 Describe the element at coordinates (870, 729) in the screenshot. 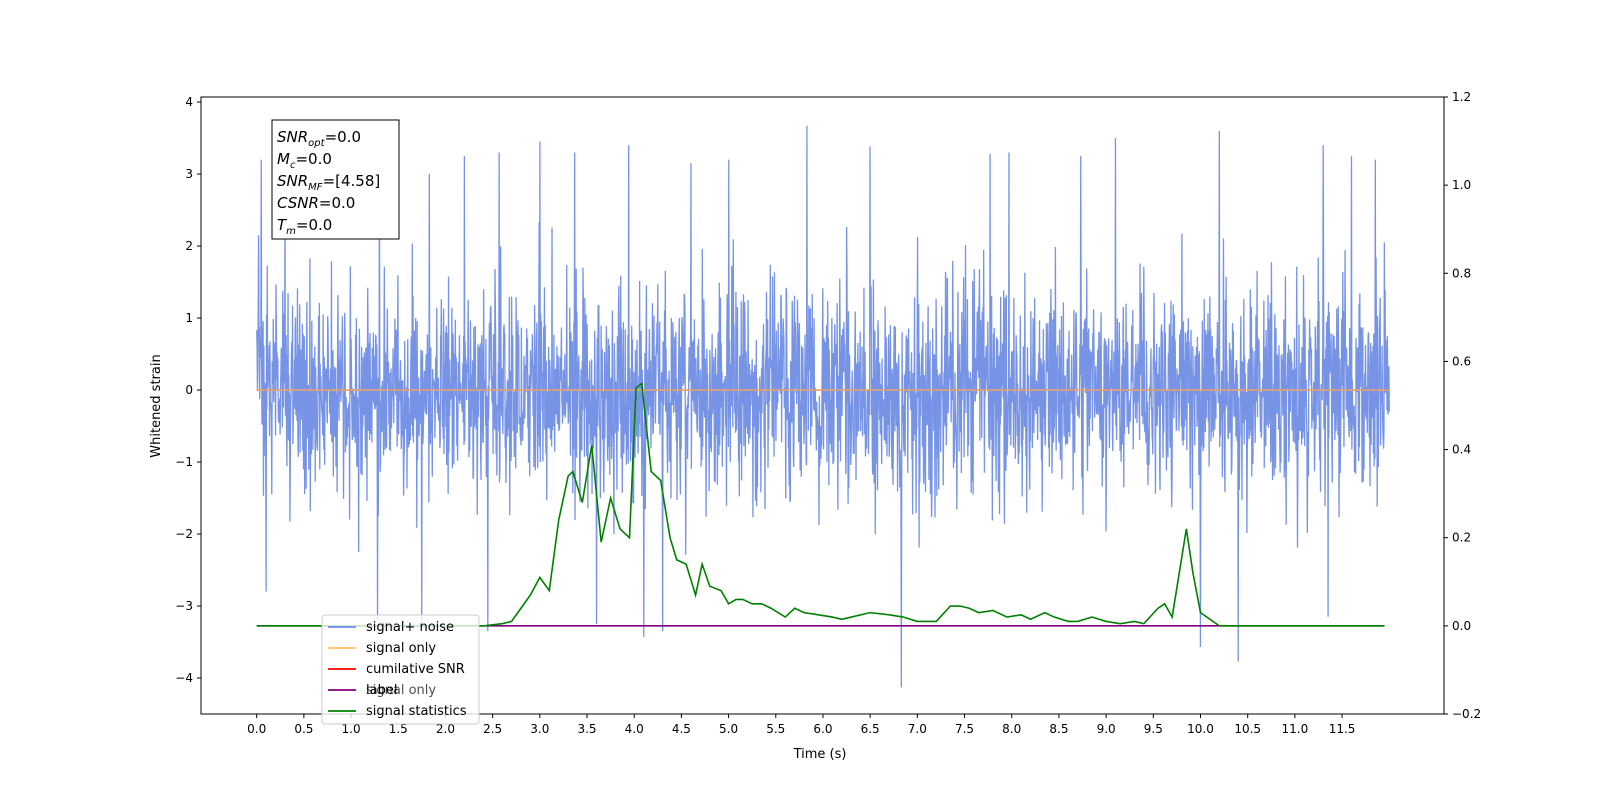

I see `x-tick-label: 6.5` at that location.